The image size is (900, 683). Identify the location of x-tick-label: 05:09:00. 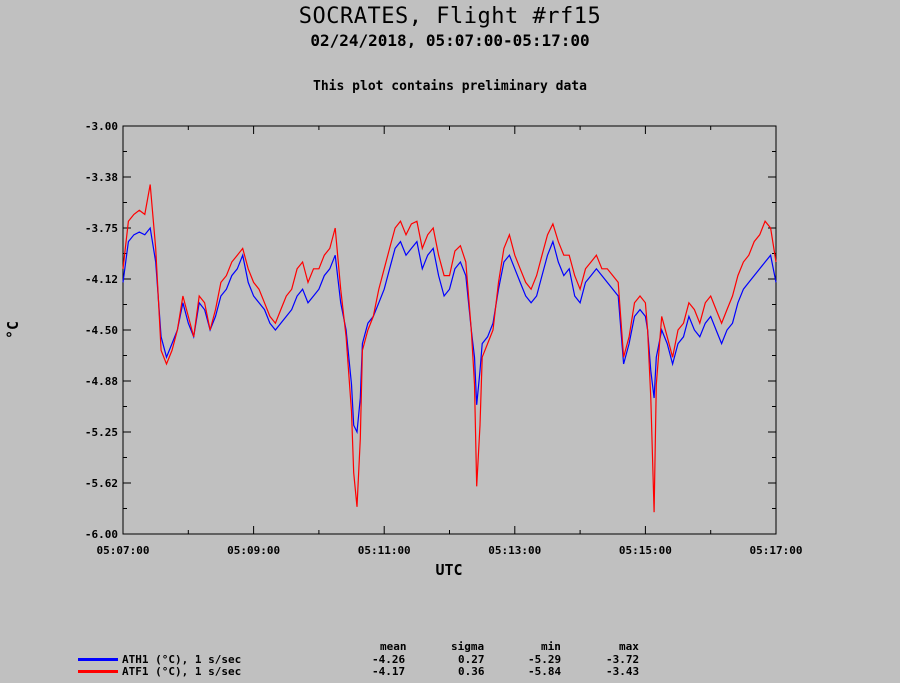
(253, 550).